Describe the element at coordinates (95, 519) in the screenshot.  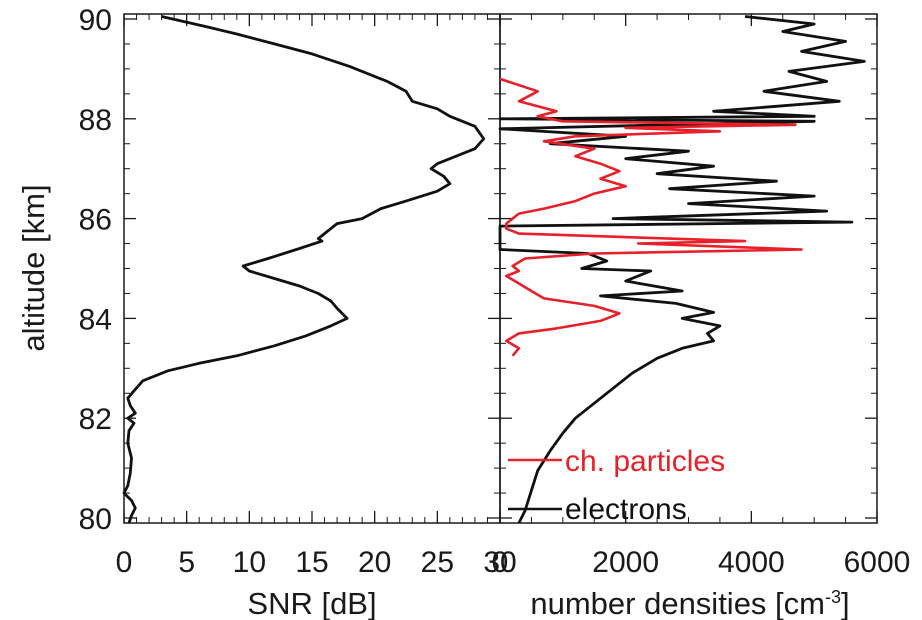
I see `y-tick-label: 80` at that location.